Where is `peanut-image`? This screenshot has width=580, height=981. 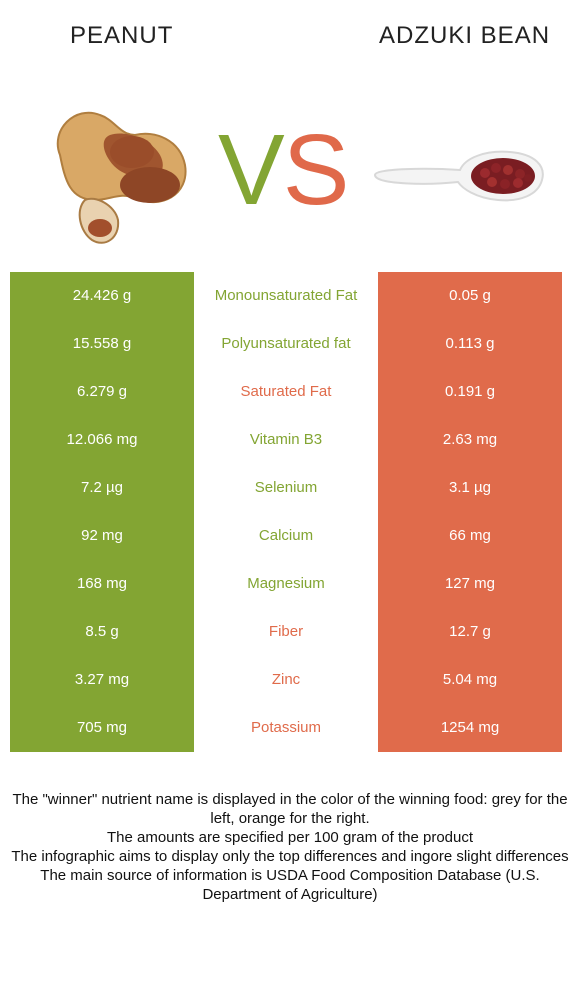 peanut-image is located at coordinates (121, 177).